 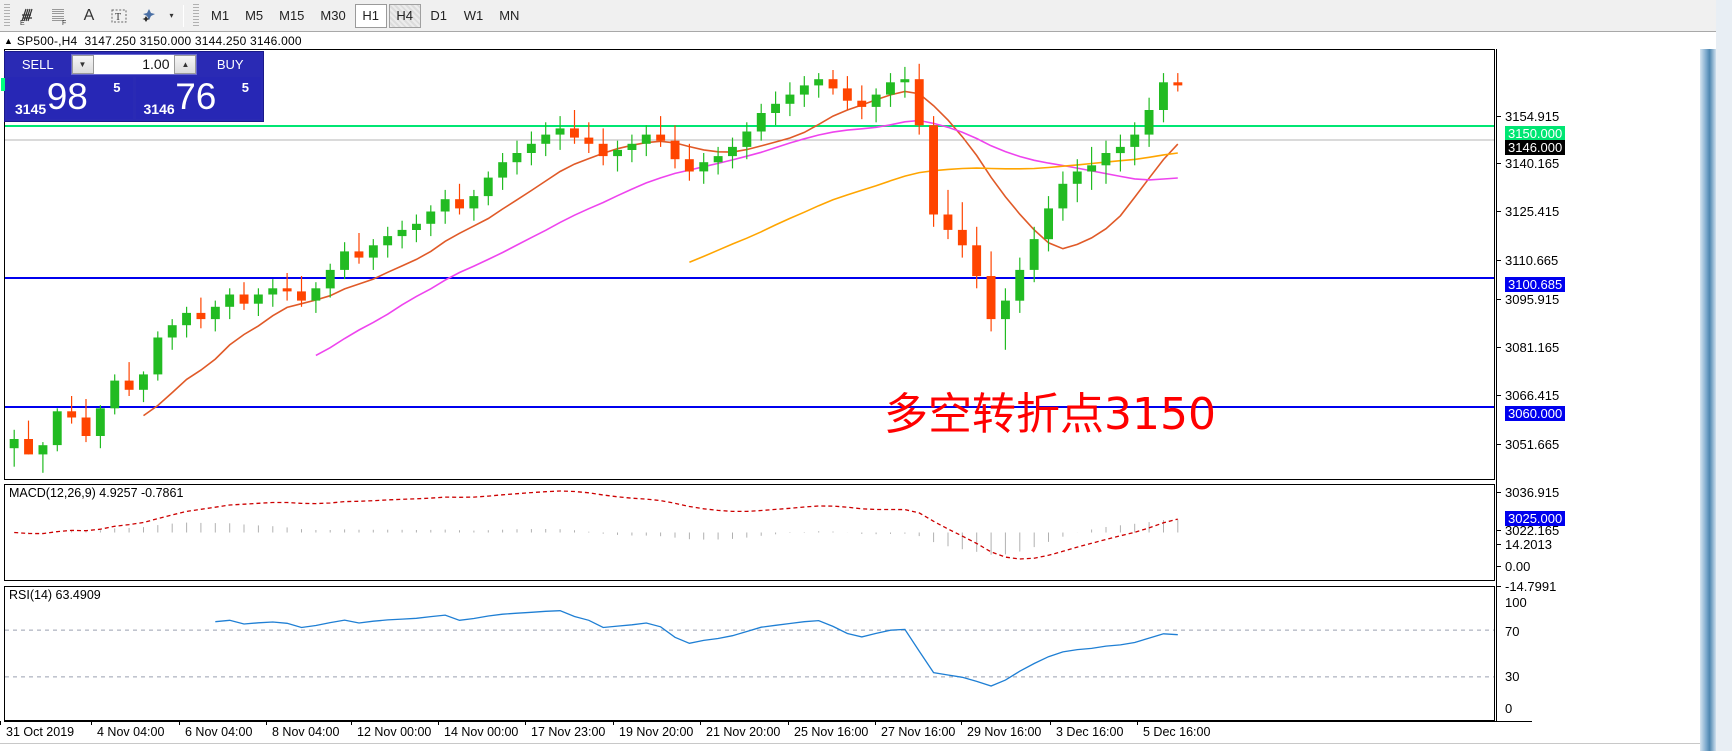 I want to click on macd-axis-label: 0.00, so click(x=1518, y=566).